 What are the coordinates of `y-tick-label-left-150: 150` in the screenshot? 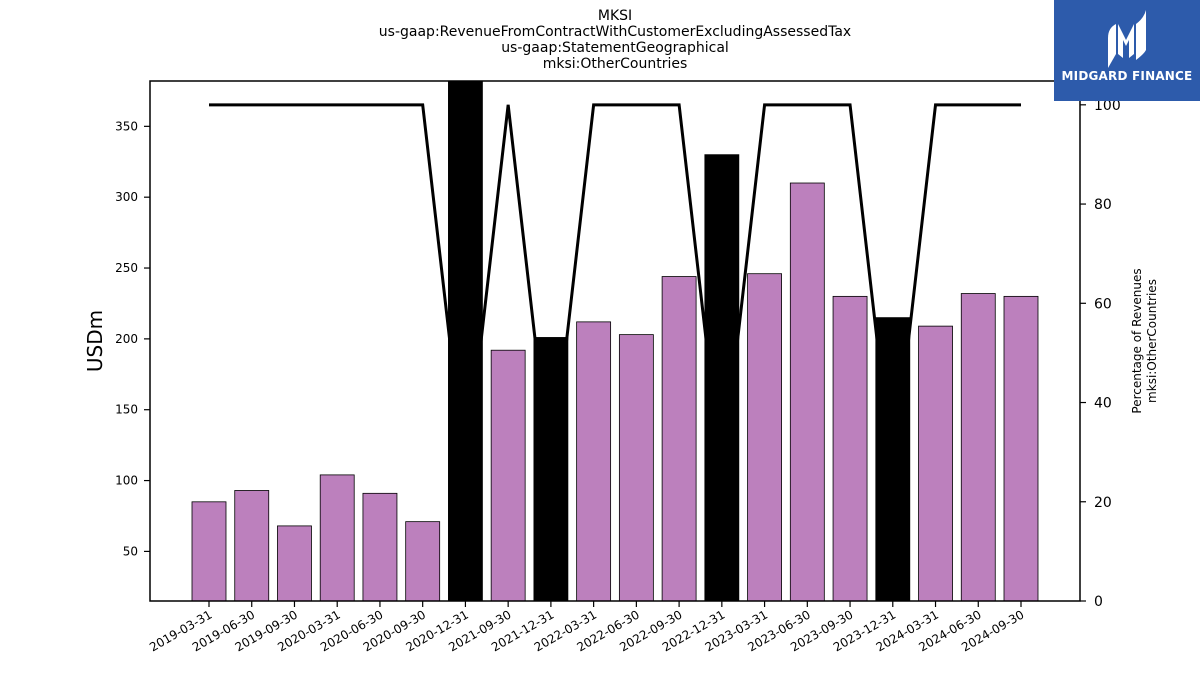 It's located at (126, 410).